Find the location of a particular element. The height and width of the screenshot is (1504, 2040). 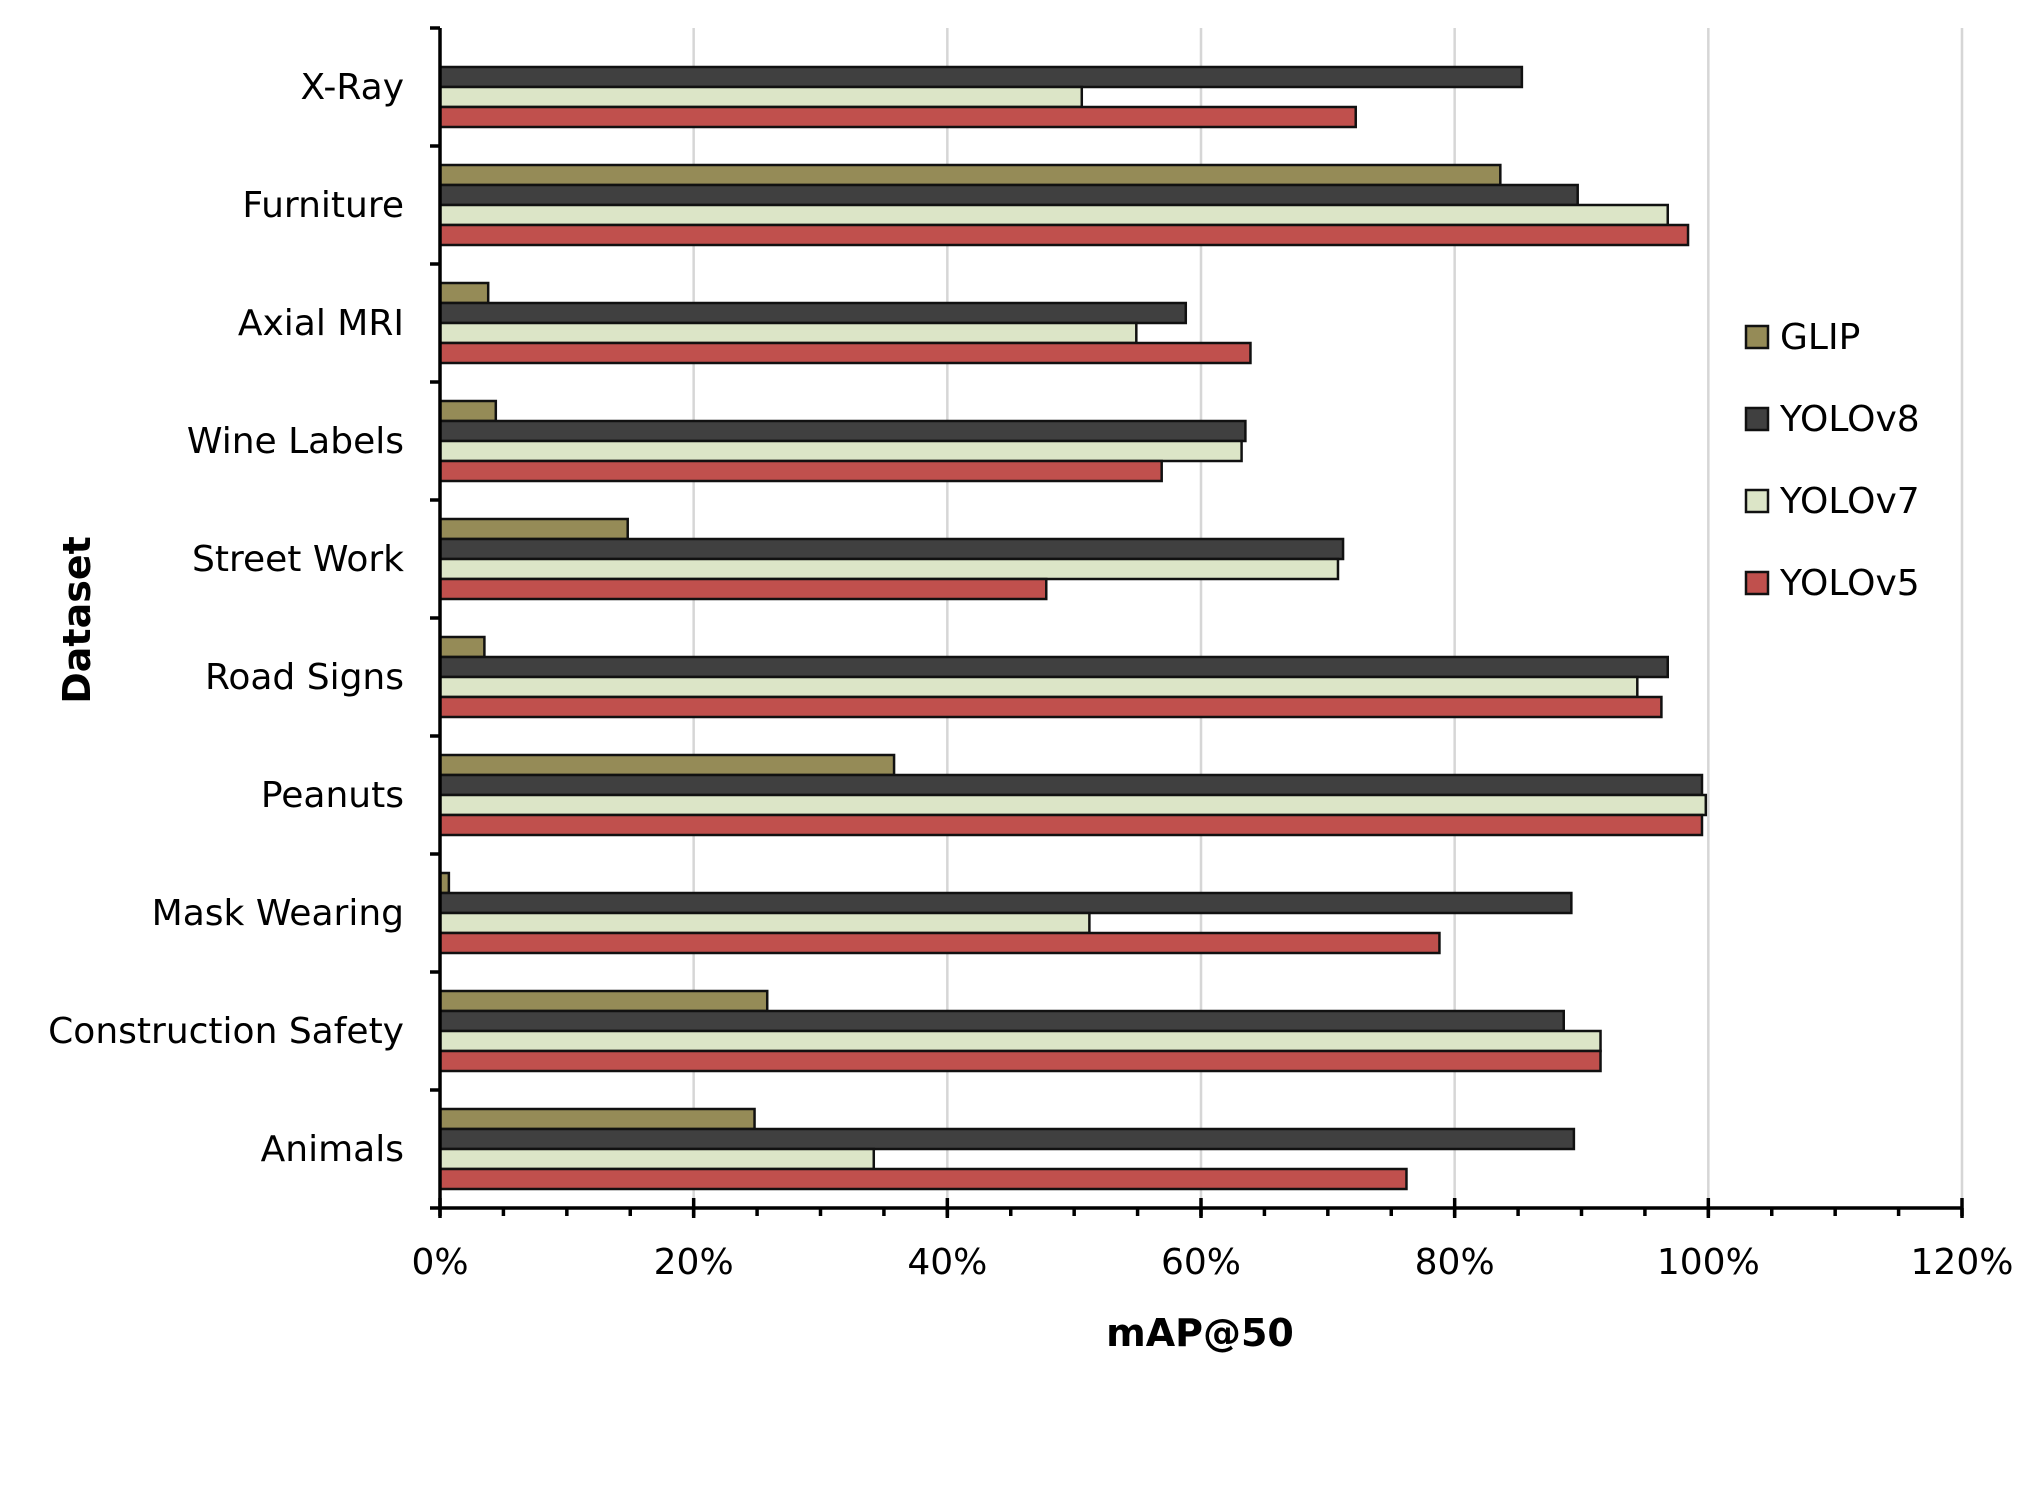

legend-label-yolov8: YOLOv8 is located at coordinates (1849, 419).